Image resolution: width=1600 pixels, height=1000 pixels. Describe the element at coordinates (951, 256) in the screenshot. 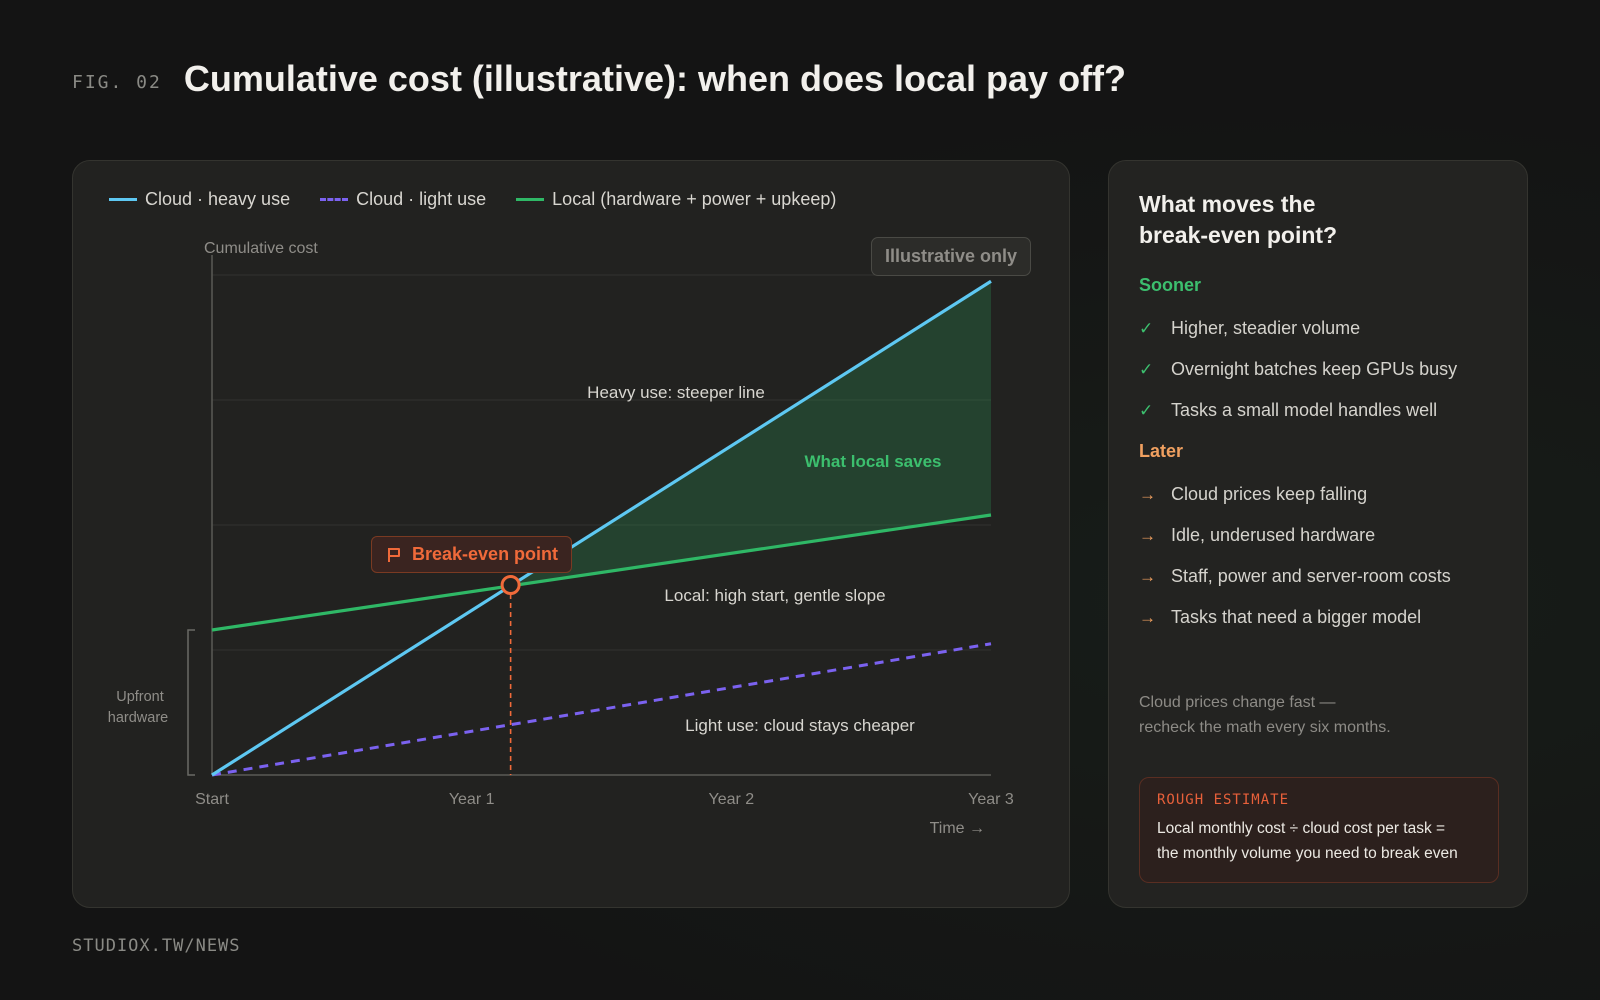

I see `illustrative-badge: Illustrative only` at that location.